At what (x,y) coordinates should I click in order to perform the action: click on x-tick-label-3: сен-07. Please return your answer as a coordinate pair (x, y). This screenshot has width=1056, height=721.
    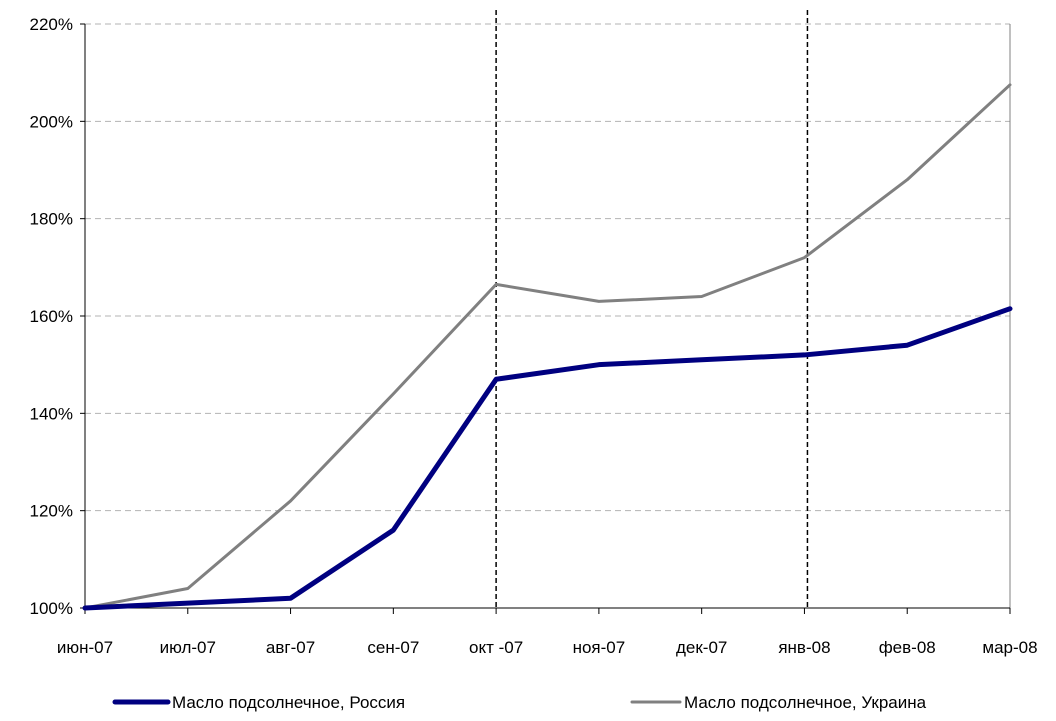
    Looking at the image, I should click on (393, 647).